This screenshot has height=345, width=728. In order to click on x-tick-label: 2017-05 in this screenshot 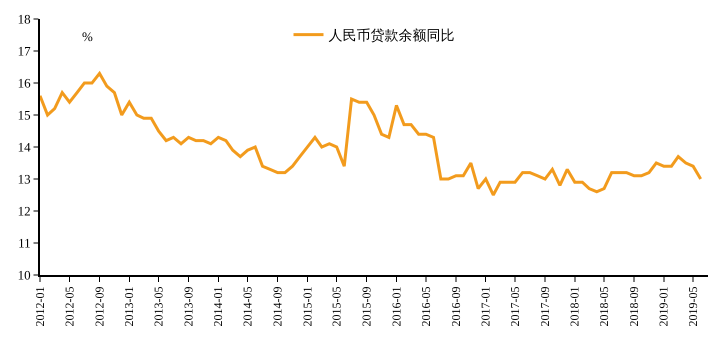, I will do `click(515, 306)`.